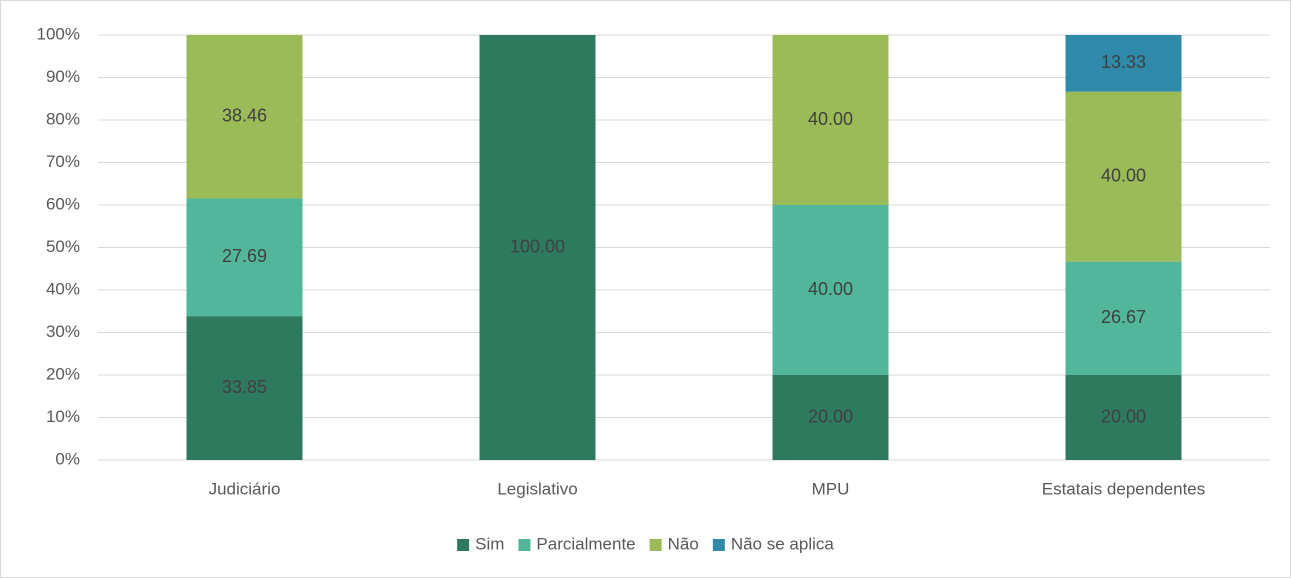 The width and height of the screenshot is (1291, 578). I want to click on data-label: 27.69, so click(244, 256).